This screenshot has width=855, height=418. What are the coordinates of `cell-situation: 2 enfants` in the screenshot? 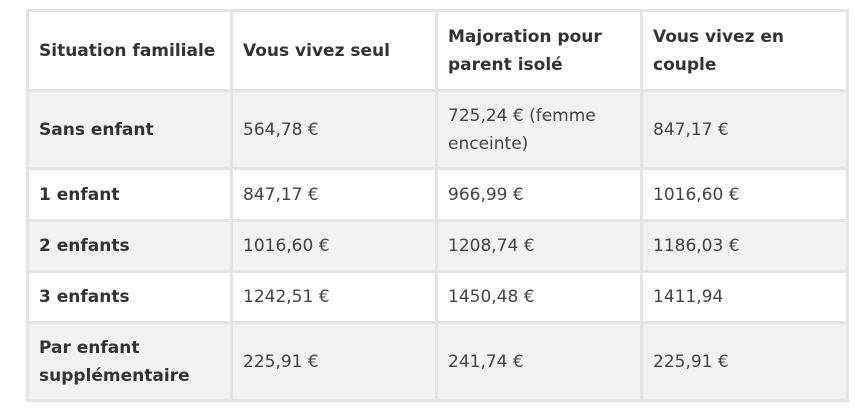 It's located at (129, 246).